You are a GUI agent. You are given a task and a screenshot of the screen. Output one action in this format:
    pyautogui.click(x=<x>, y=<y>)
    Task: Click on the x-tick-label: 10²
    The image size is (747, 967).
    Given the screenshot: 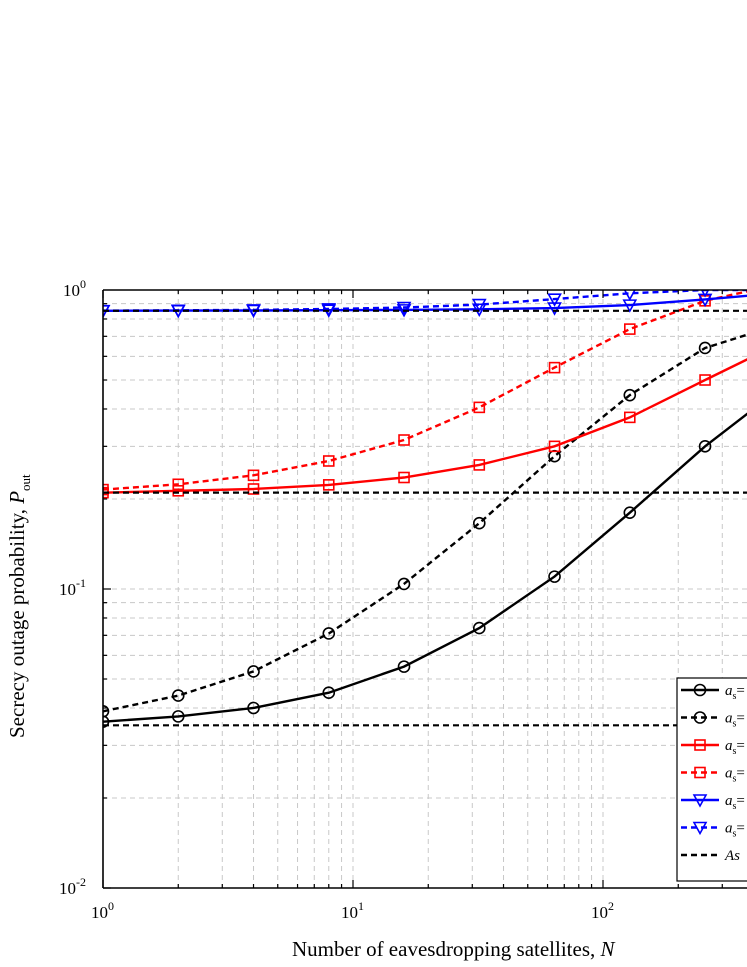 What is the action you would take?
    pyautogui.click(x=602, y=910)
    